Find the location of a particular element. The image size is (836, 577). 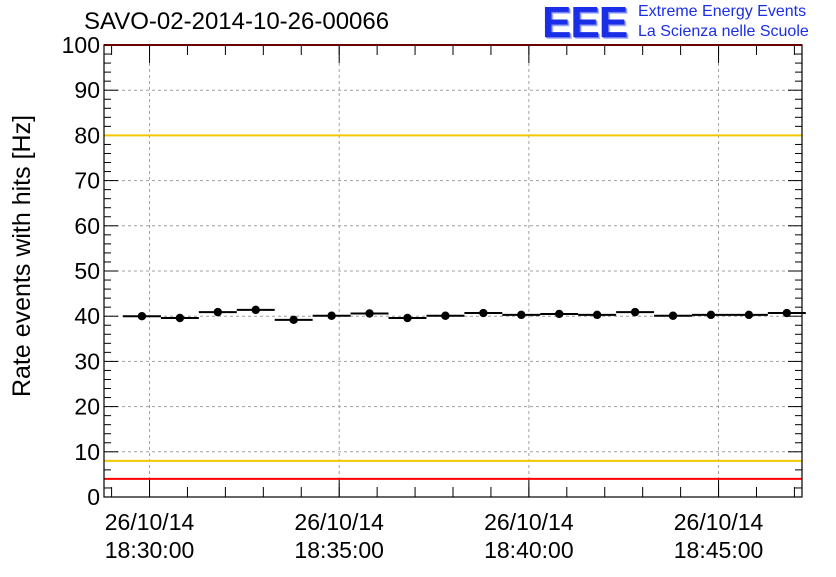

y-tick-label-50: 50 is located at coordinates (87, 271).